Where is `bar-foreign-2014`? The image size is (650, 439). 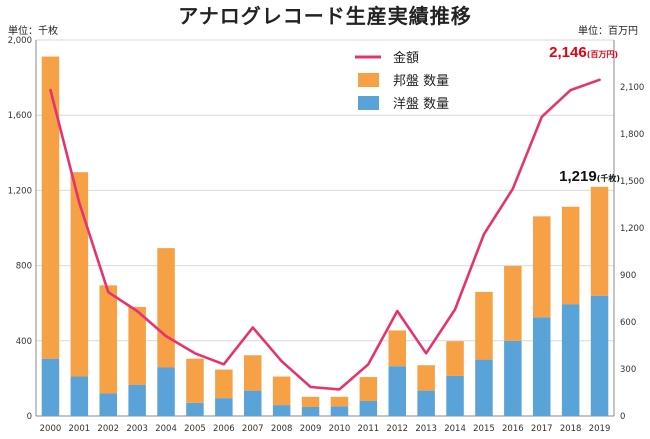
bar-foreign-2014 is located at coordinates (455, 395).